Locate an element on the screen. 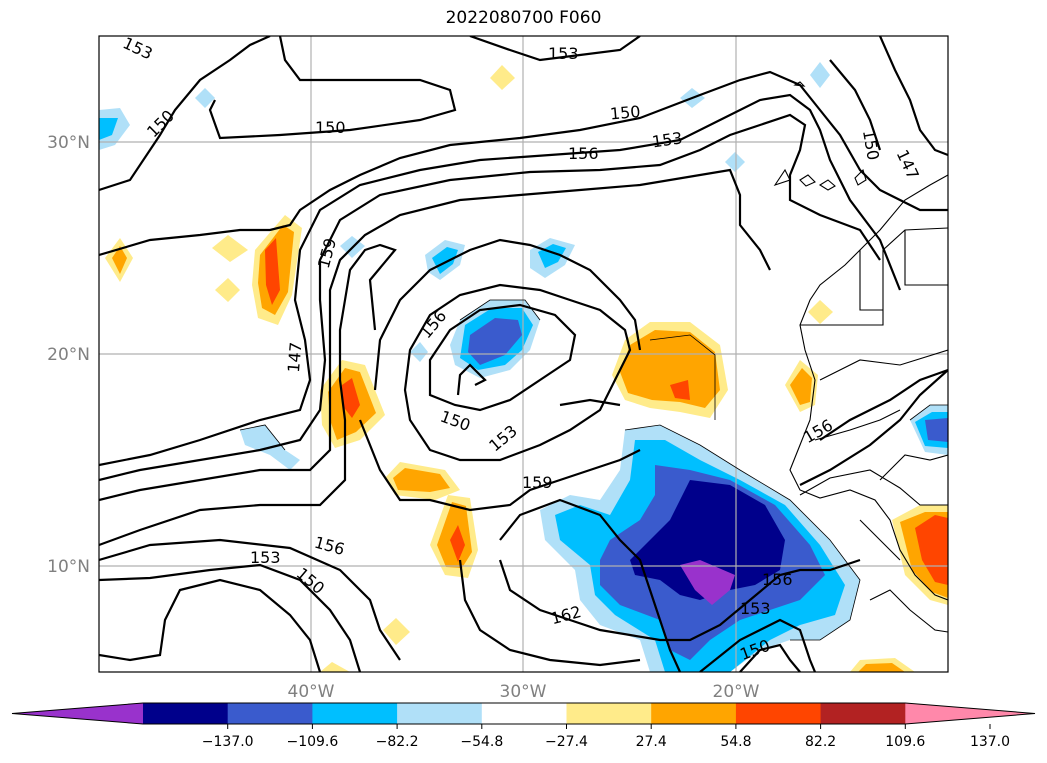  negative-blob-4-core is located at coordinates (108, 129).